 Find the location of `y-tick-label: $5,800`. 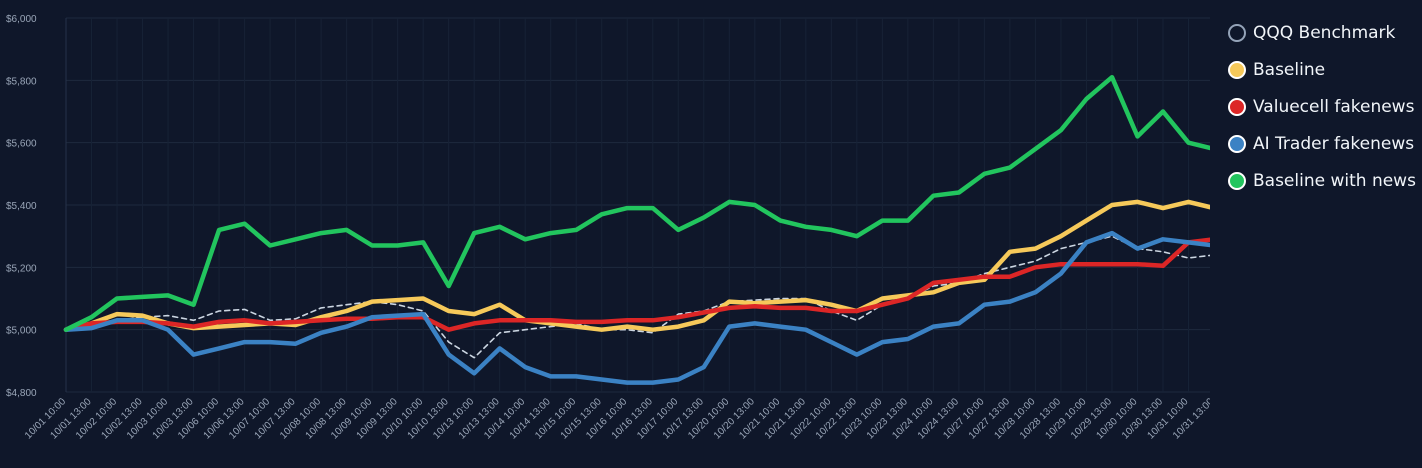

y-tick-label: $5,800 is located at coordinates (21, 81).